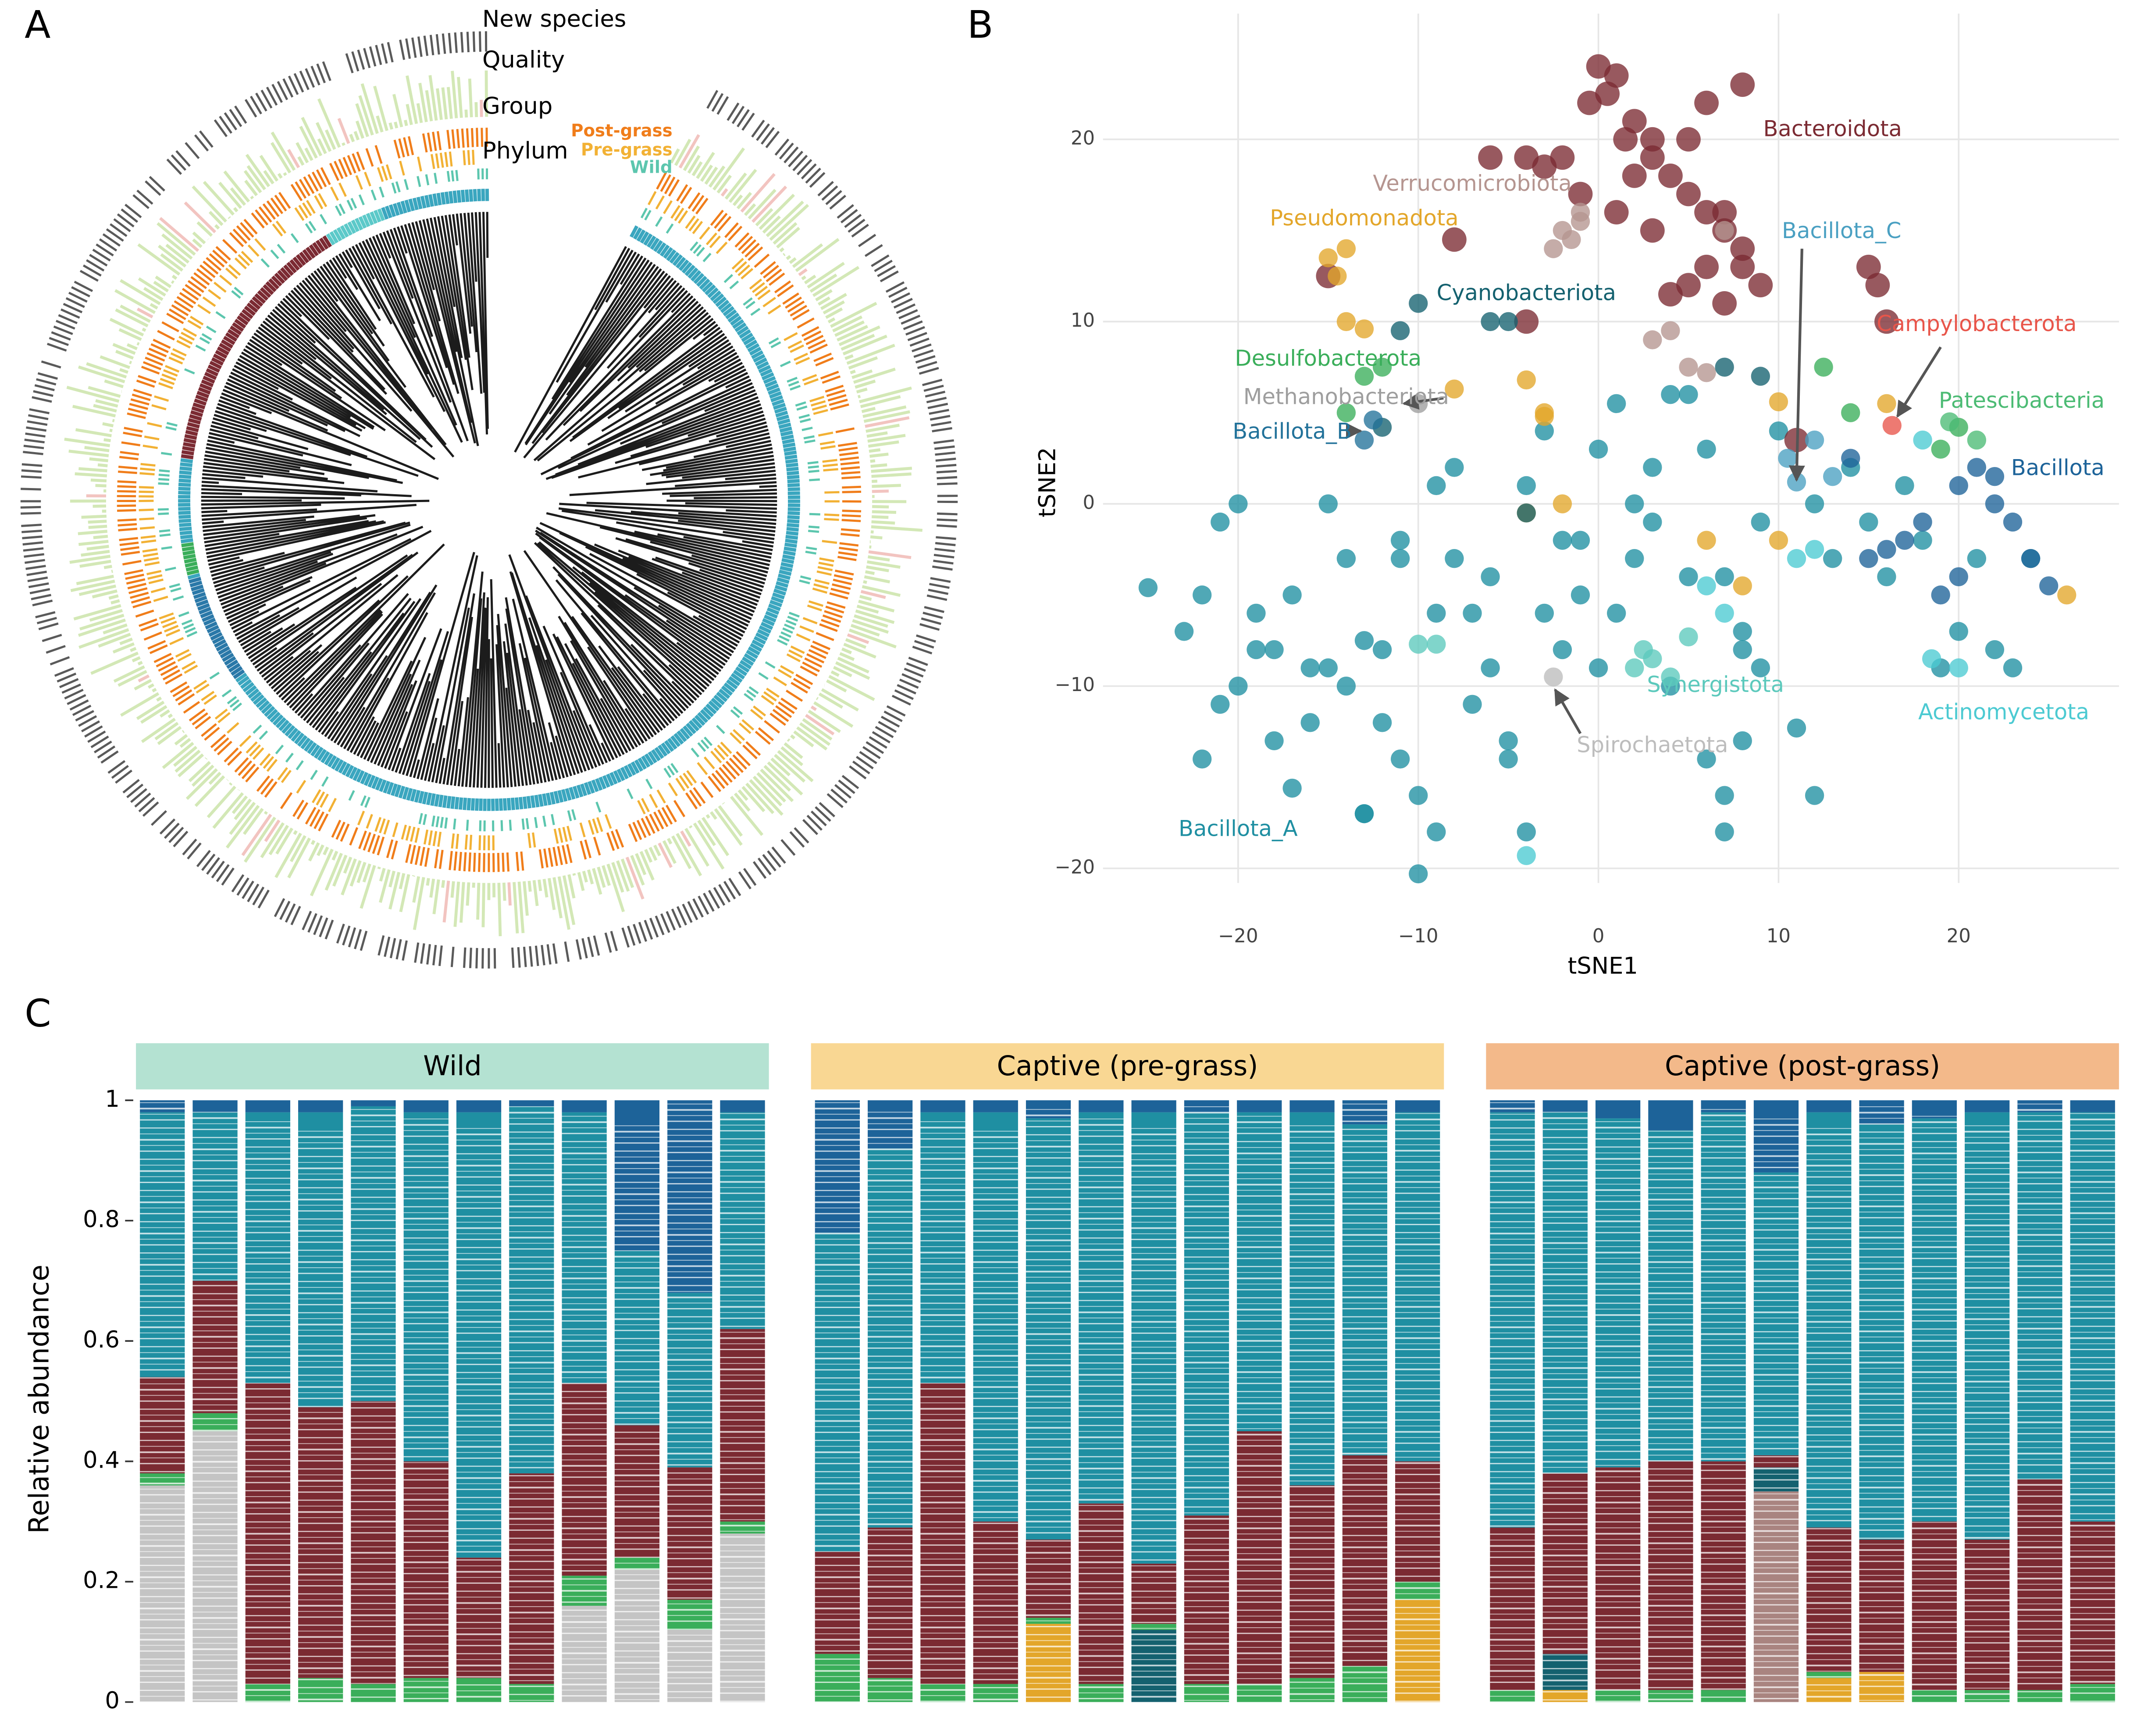 This screenshot has width=2130, height=1736. Describe the element at coordinates (1568, 711) in the screenshot. I see `annotation-arrow` at that location.